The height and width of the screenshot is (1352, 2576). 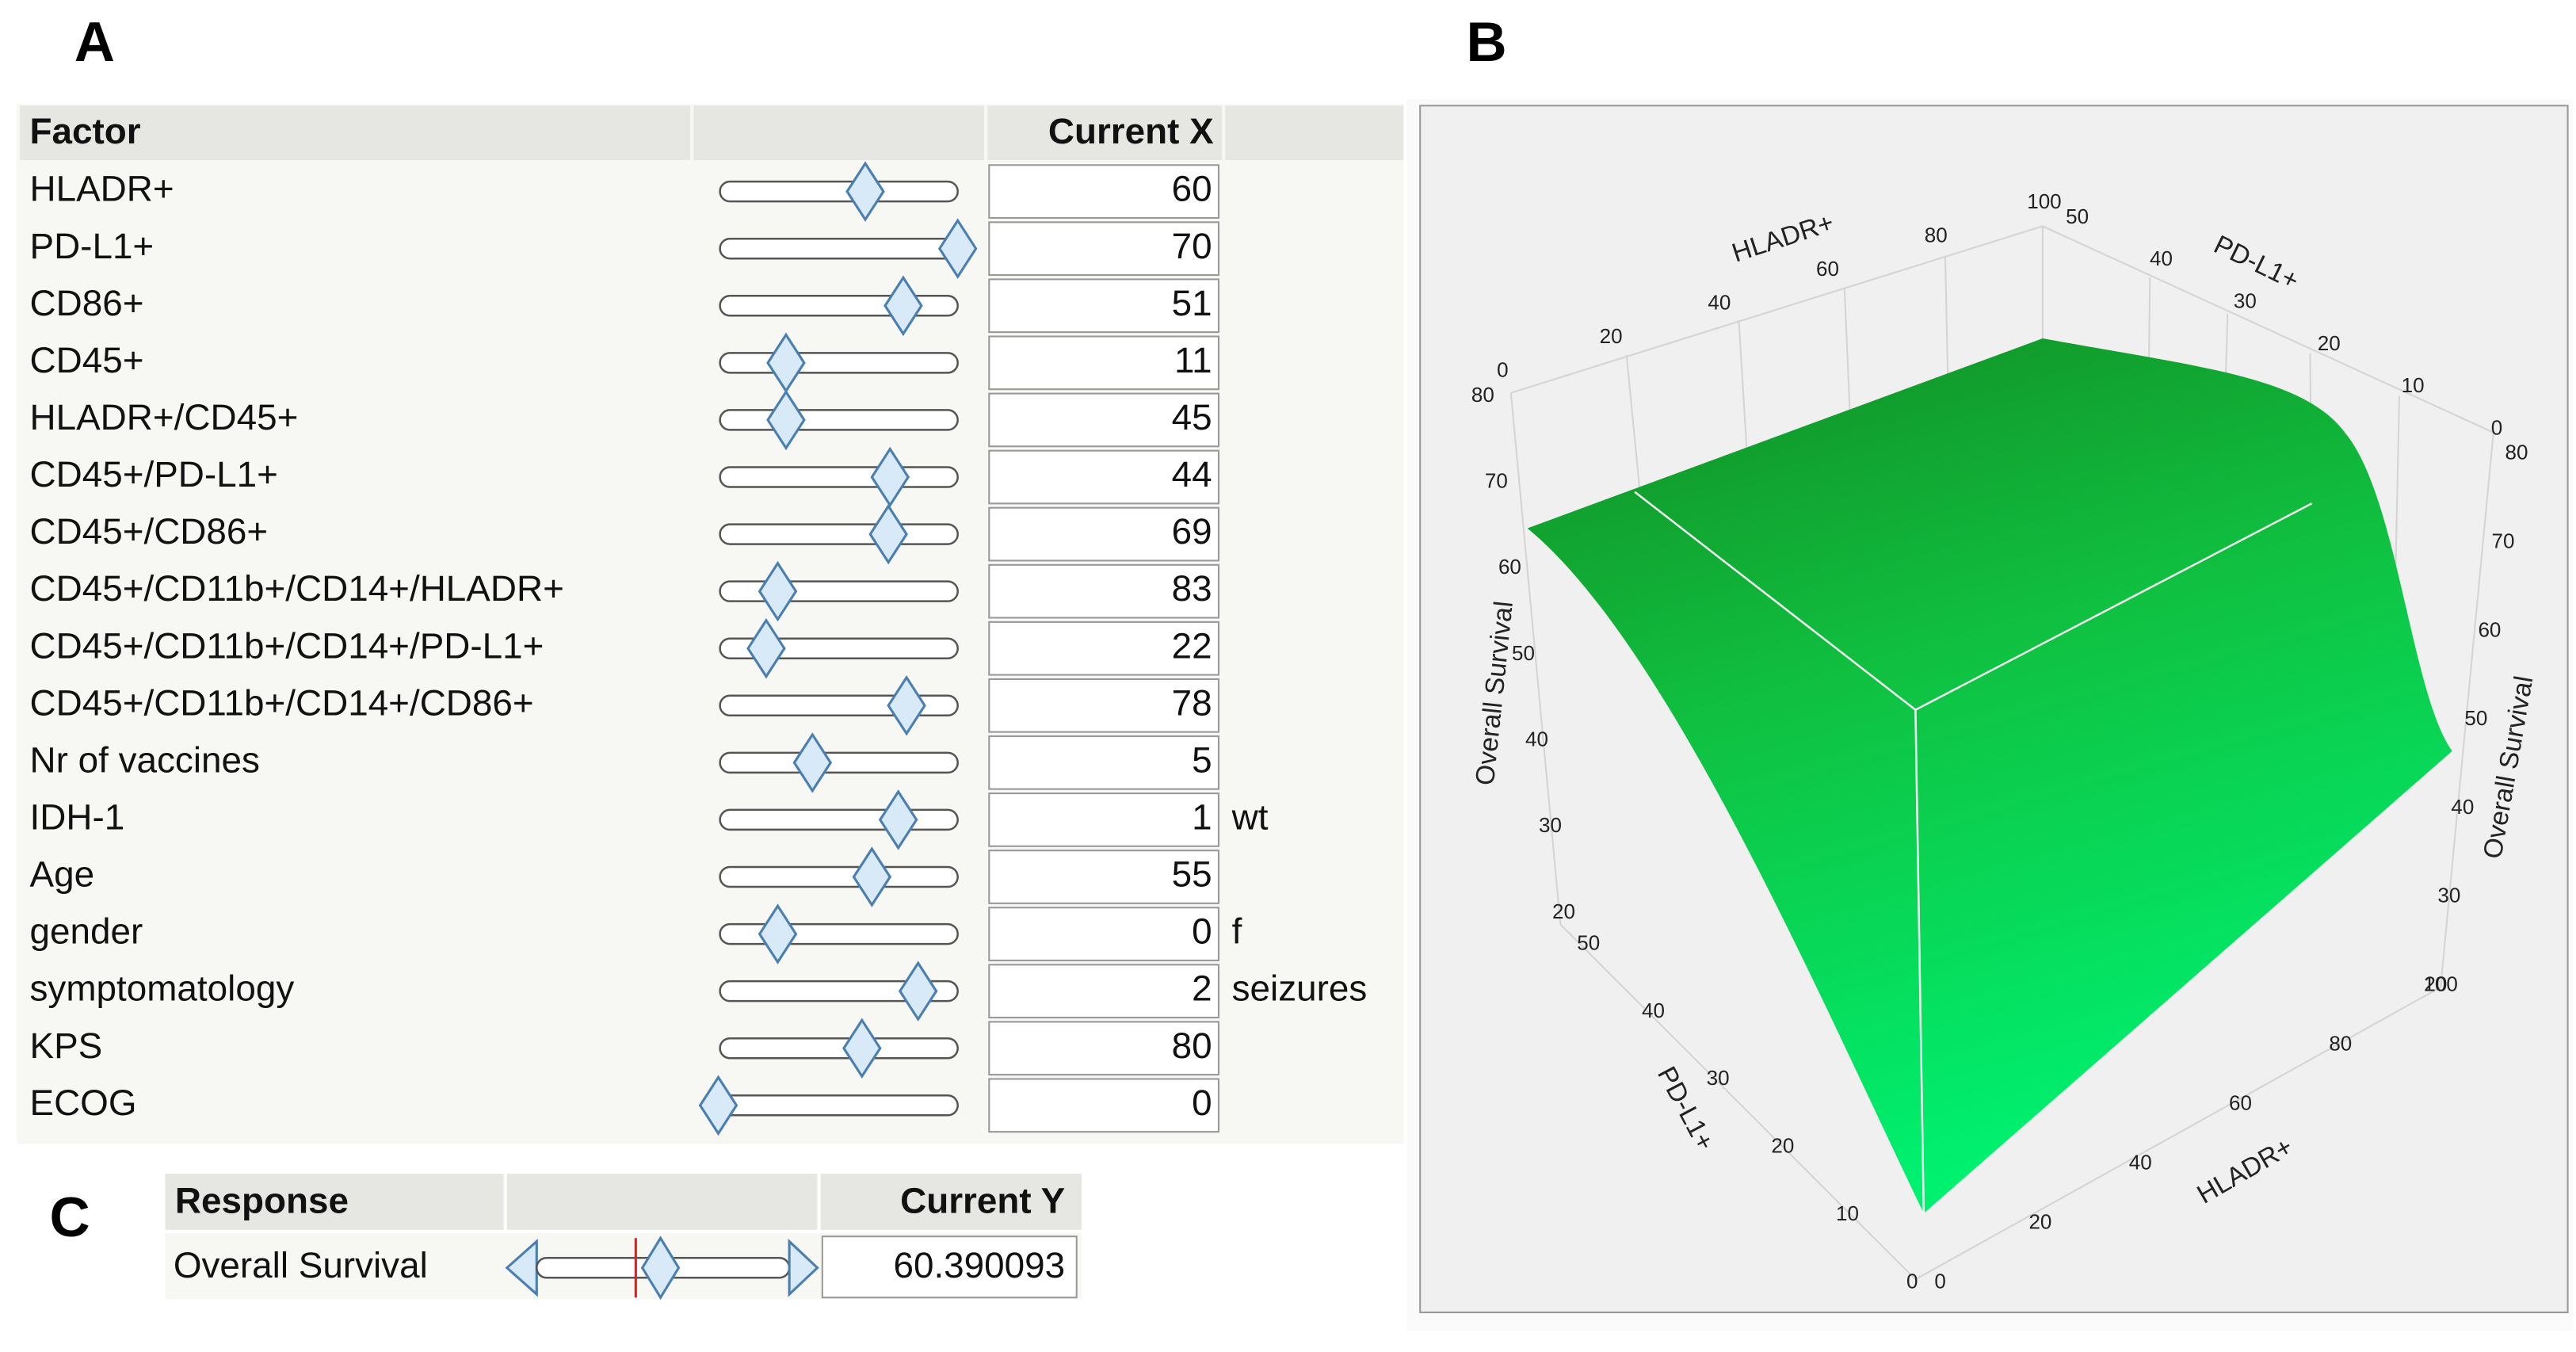 What do you see at coordinates (2413, 385) in the screenshot?
I see `tick-label: 10` at bounding box center [2413, 385].